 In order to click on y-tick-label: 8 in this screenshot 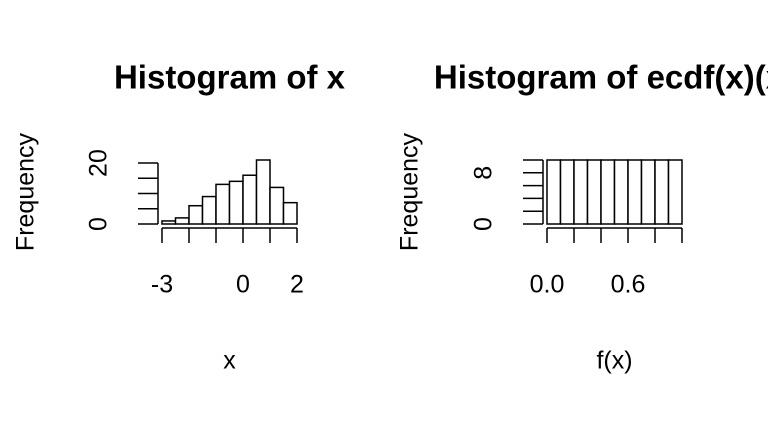, I will do `click(484, 173)`.